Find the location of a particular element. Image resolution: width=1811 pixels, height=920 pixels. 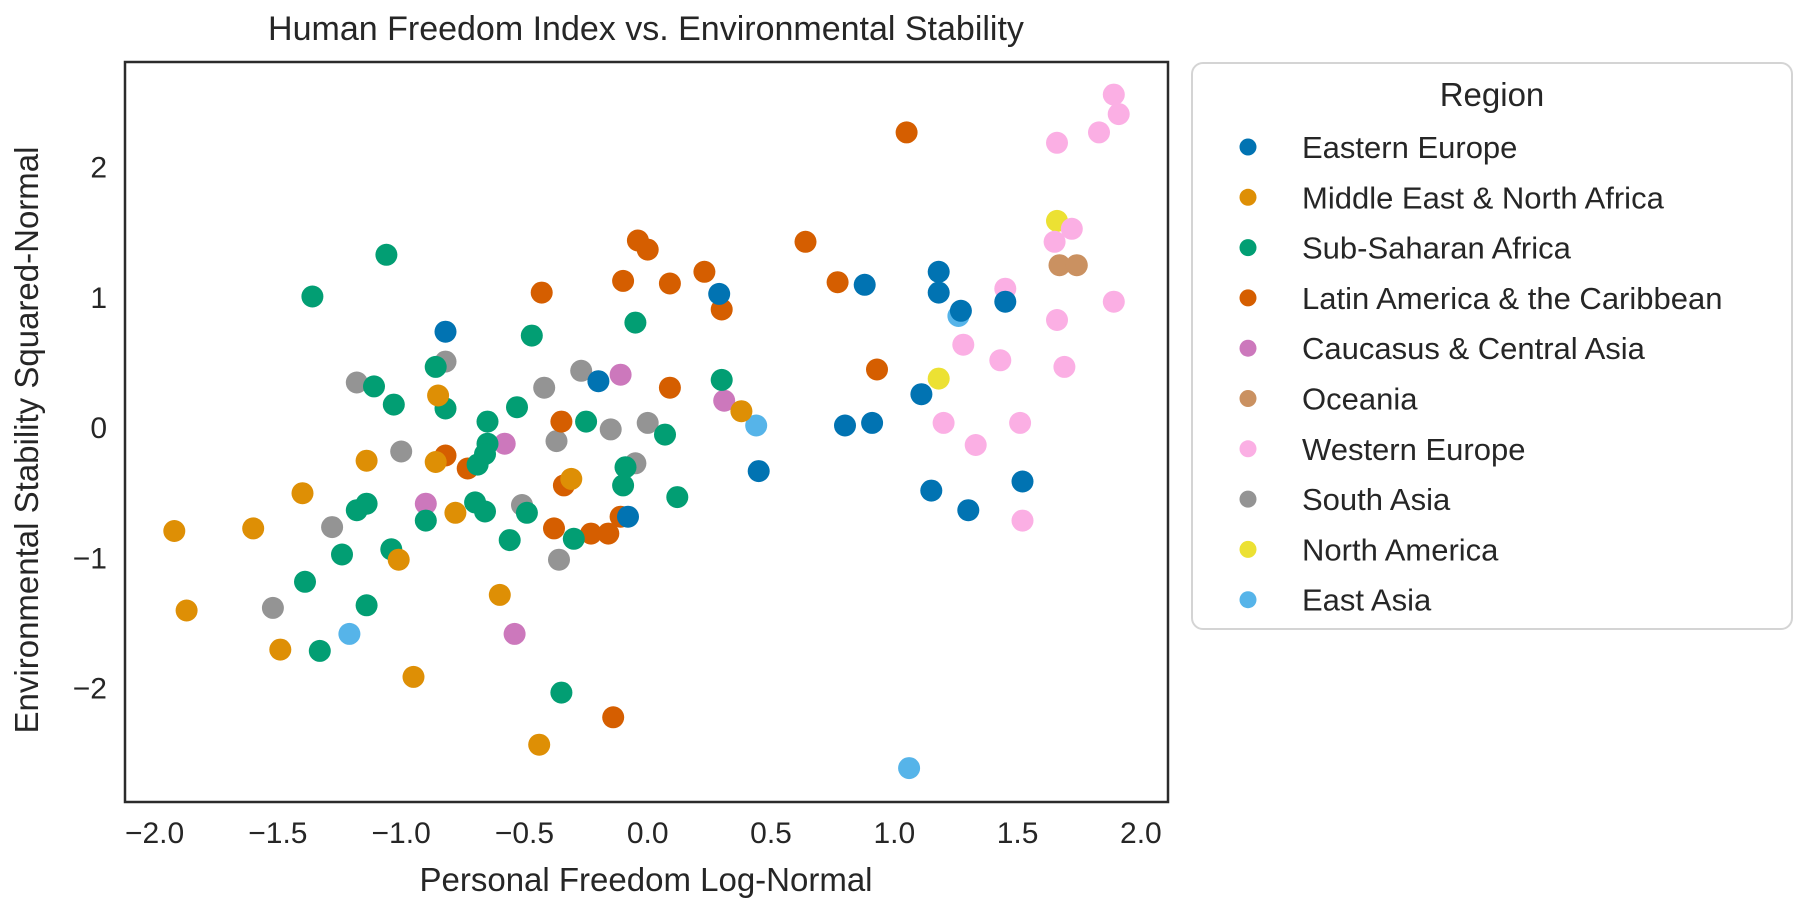

legend-marker-north-america is located at coordinates (1248, 549).